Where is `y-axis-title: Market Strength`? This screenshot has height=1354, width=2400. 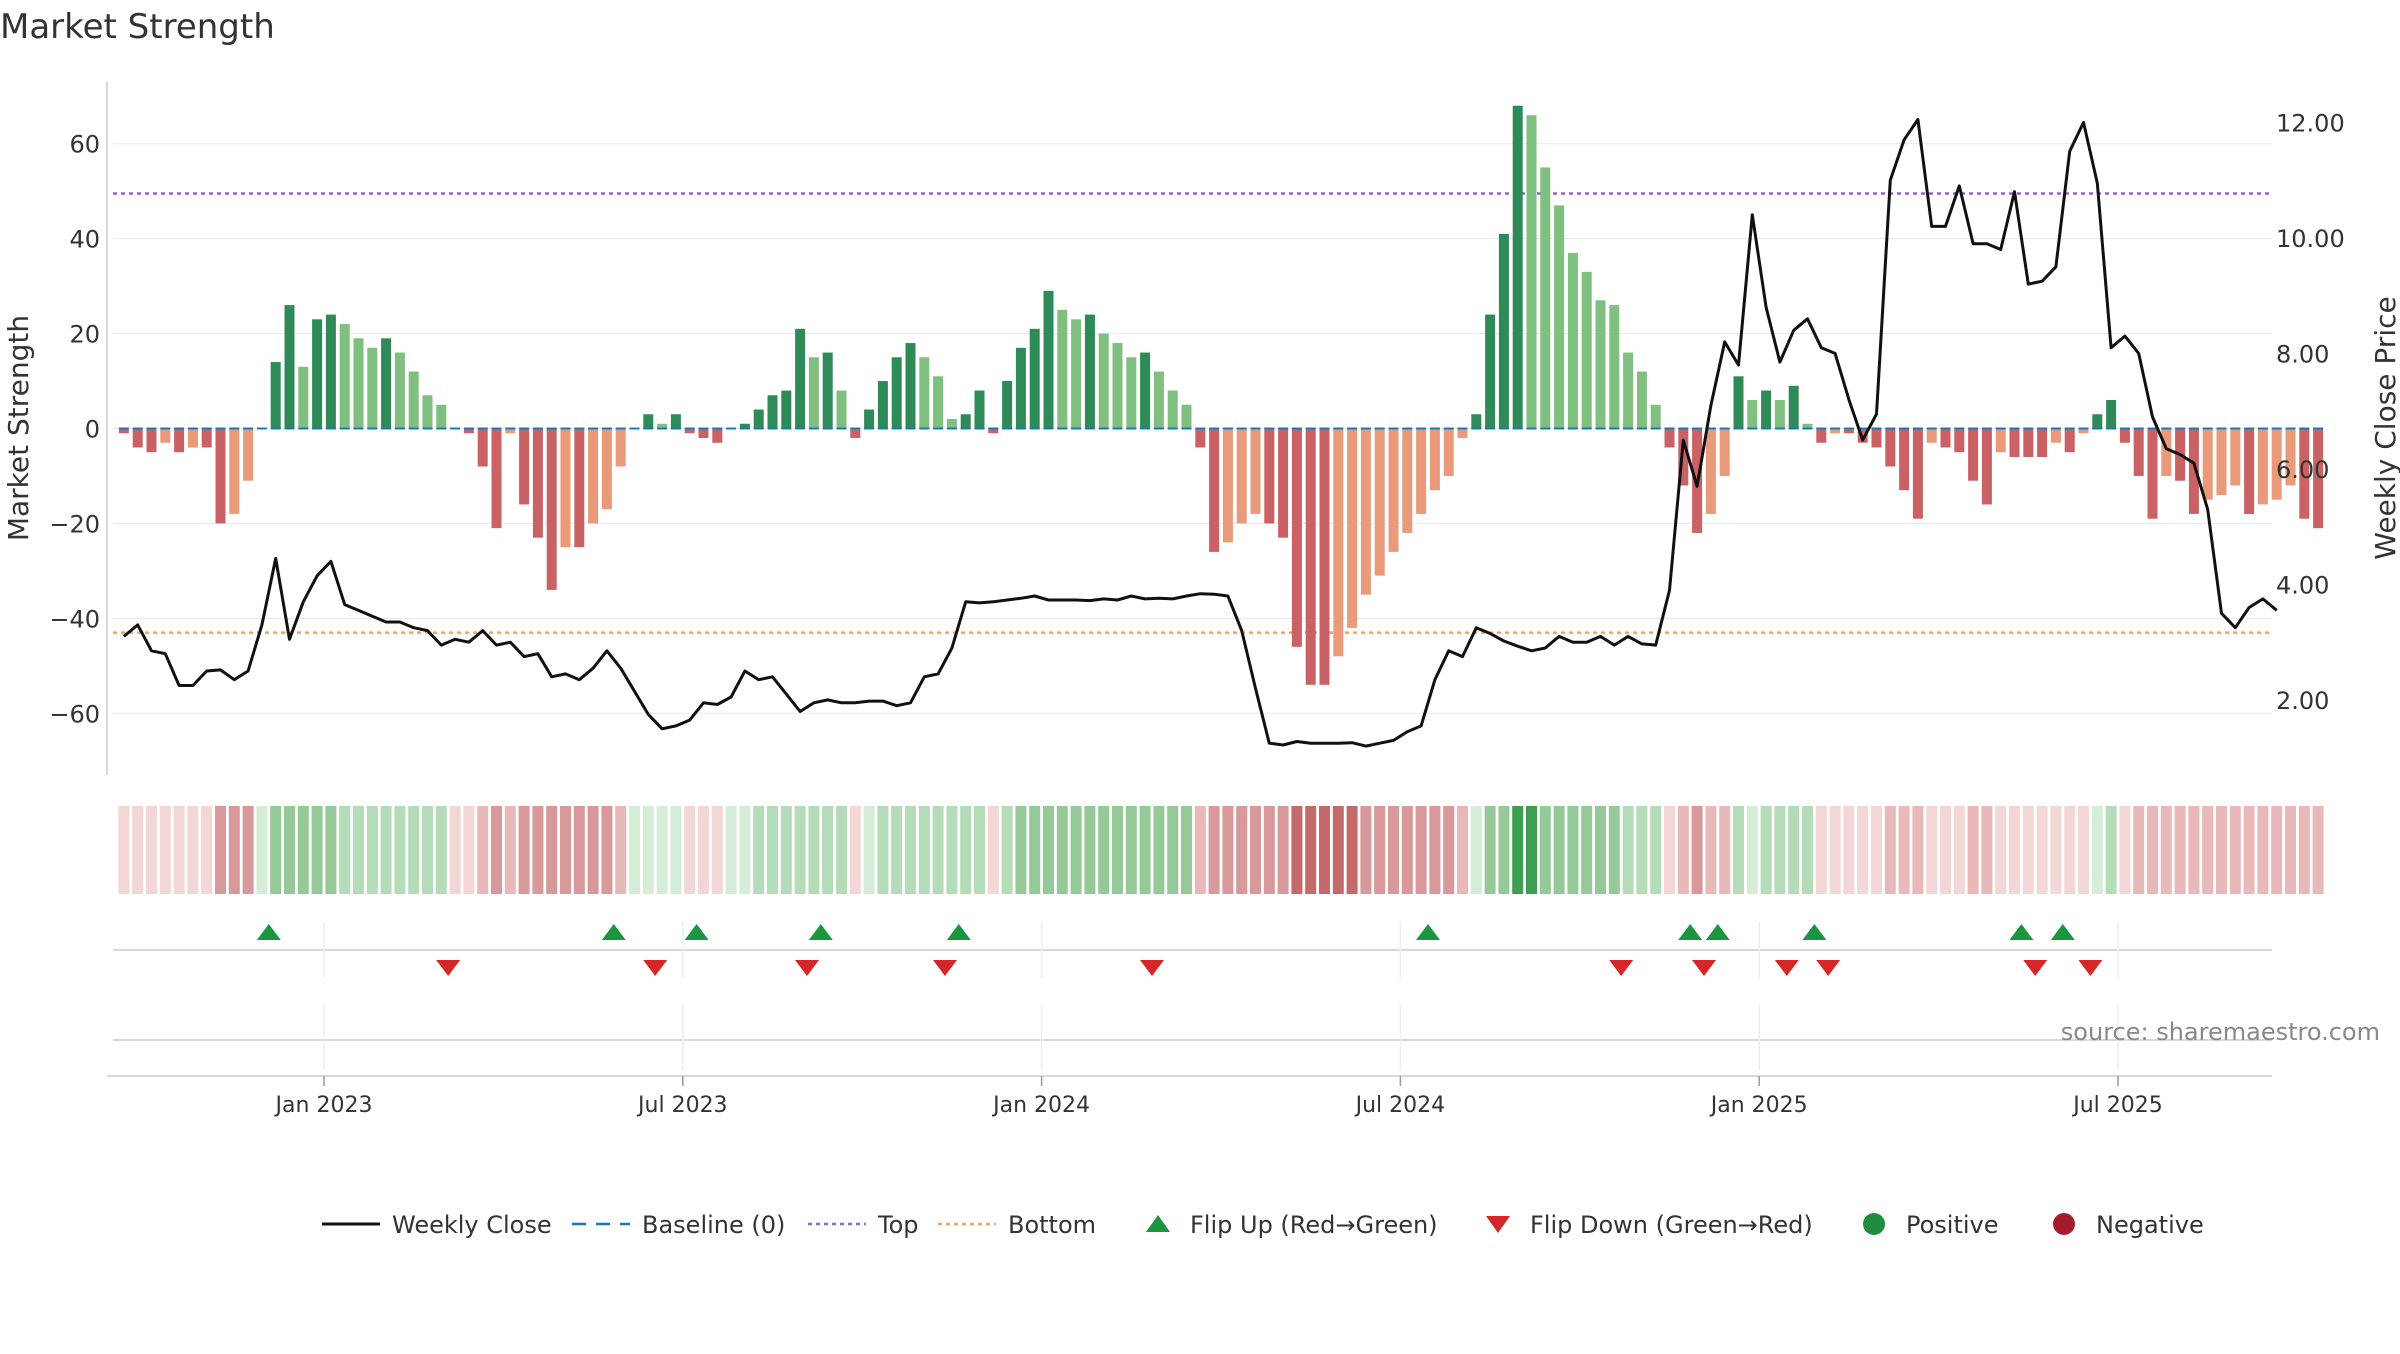 y-axis-title: Market Strength is located at coordinates (18, 428).